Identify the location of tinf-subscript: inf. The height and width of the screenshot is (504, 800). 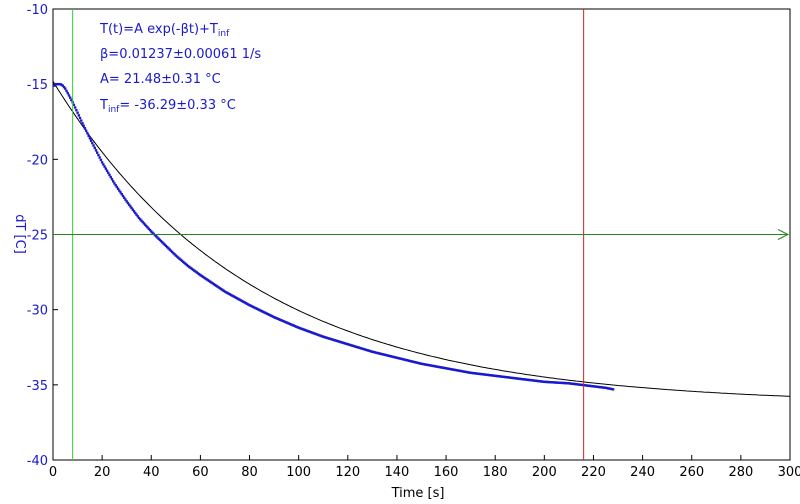
(113, 110).